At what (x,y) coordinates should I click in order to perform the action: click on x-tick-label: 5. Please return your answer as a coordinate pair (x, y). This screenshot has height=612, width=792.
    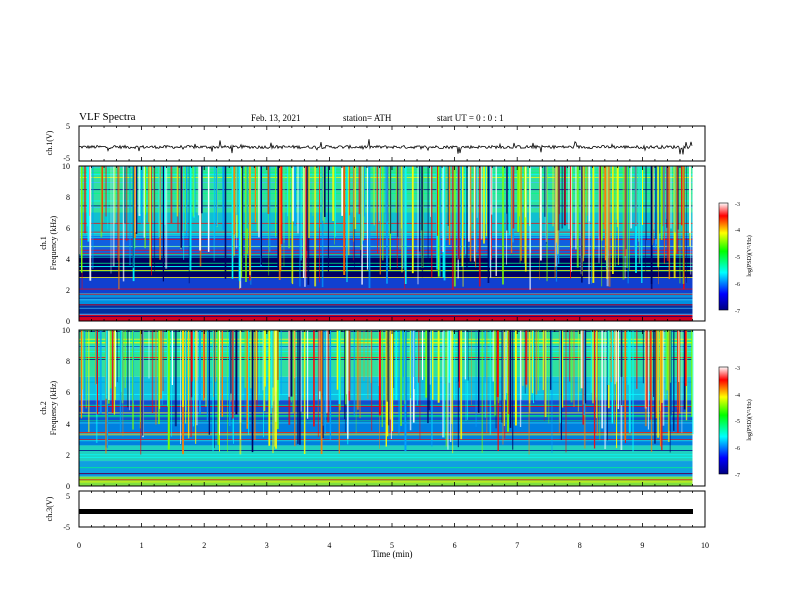
    Looking at the image, I should click on (392, 545).